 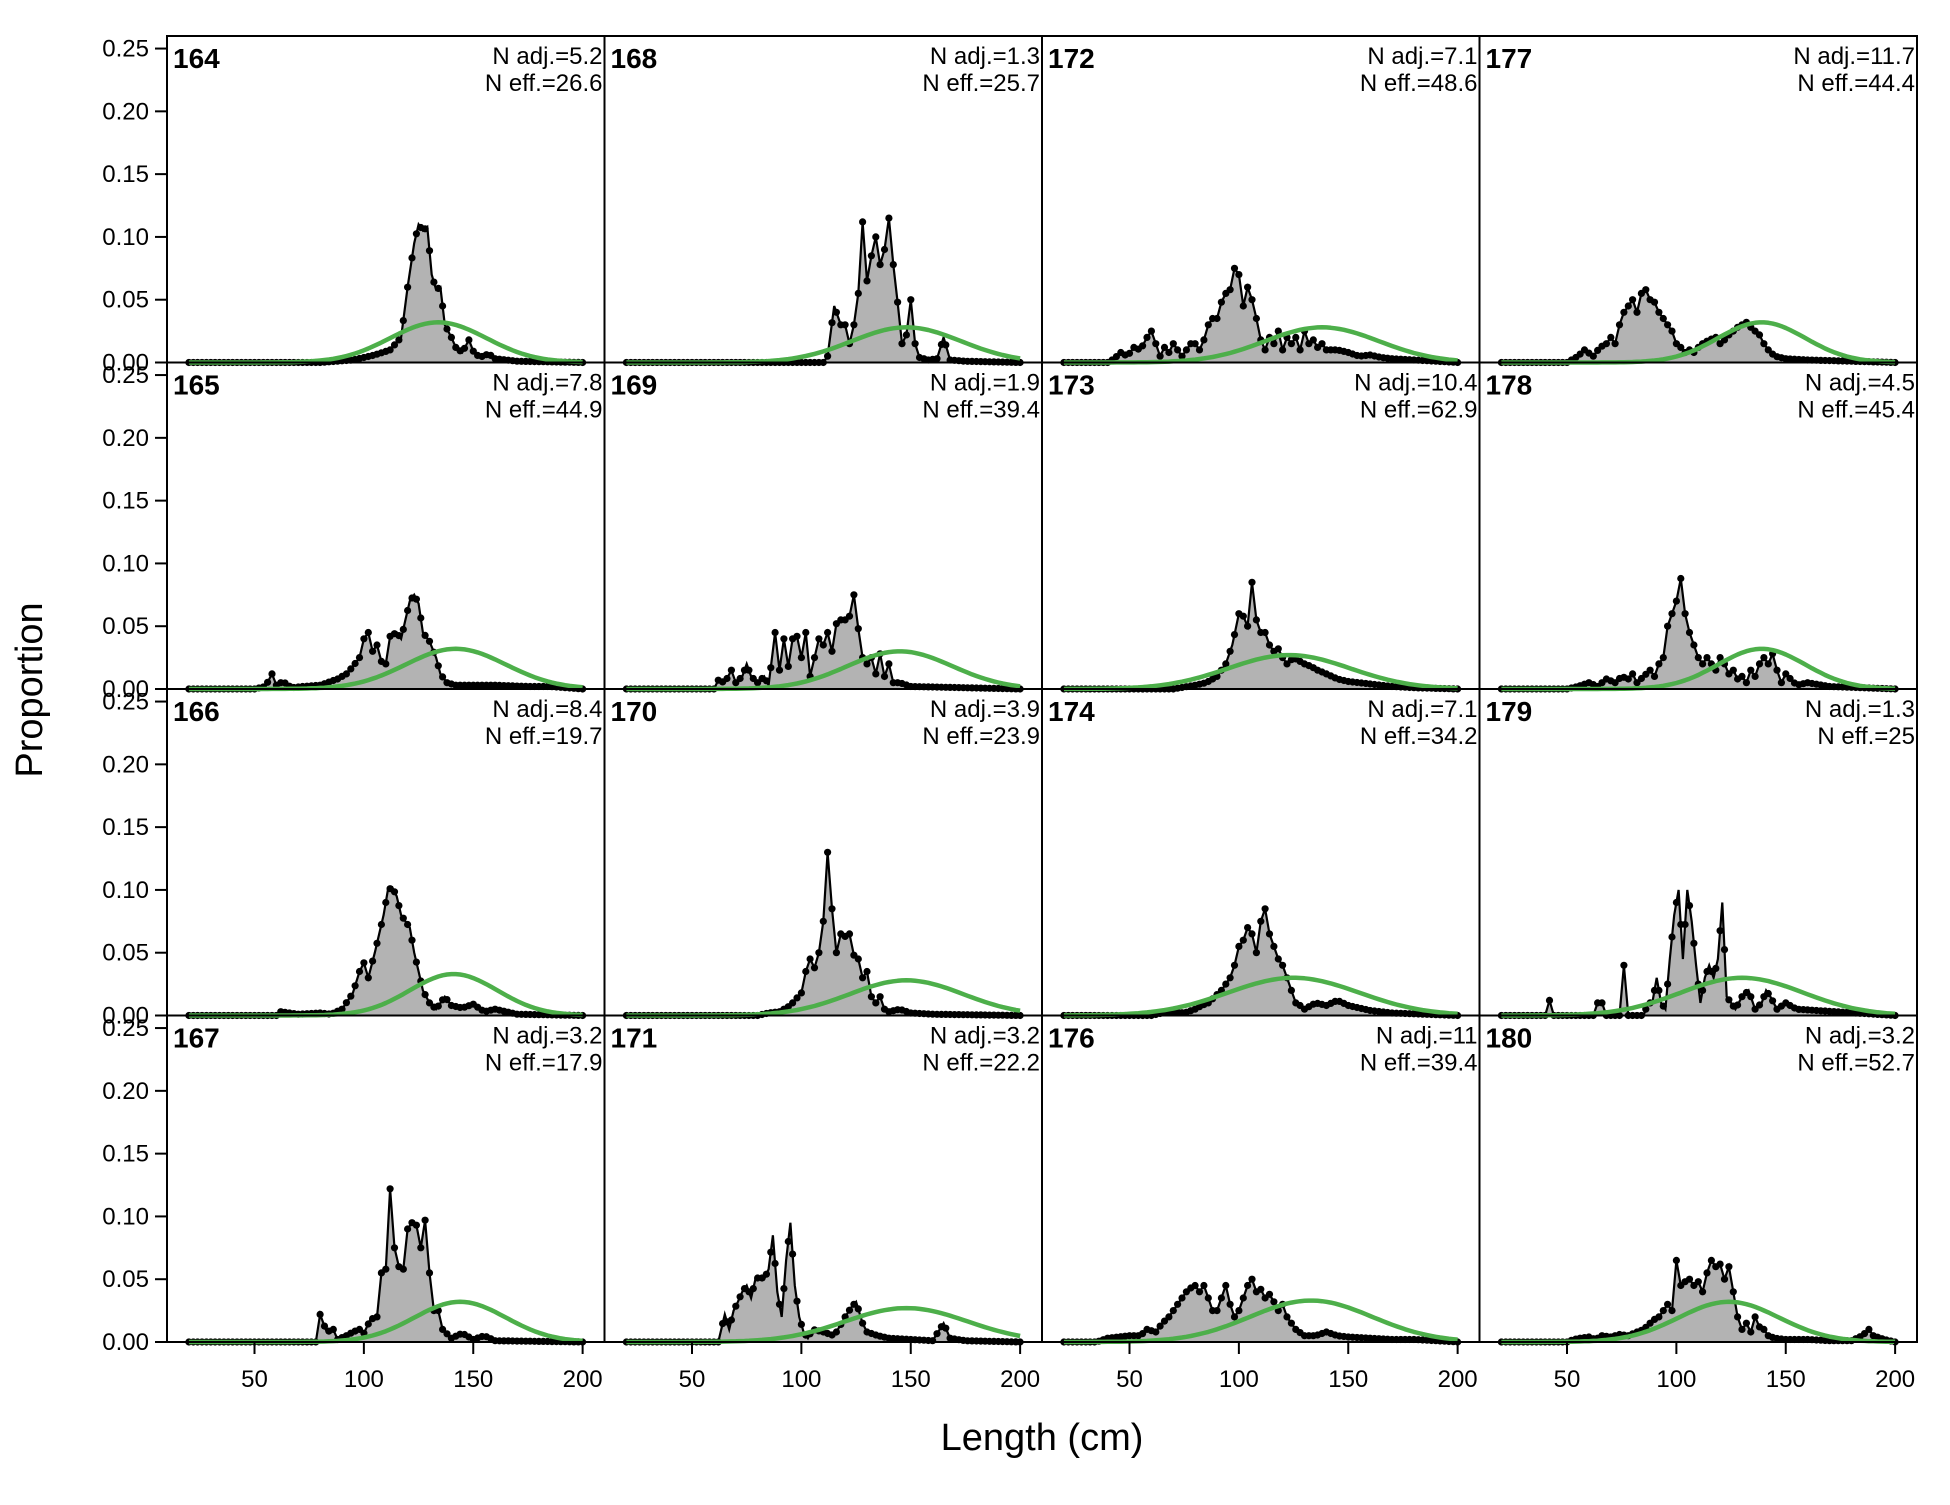 I want to click on n-eff-label: N eff.=44.4, so click(x=1856, y=83).